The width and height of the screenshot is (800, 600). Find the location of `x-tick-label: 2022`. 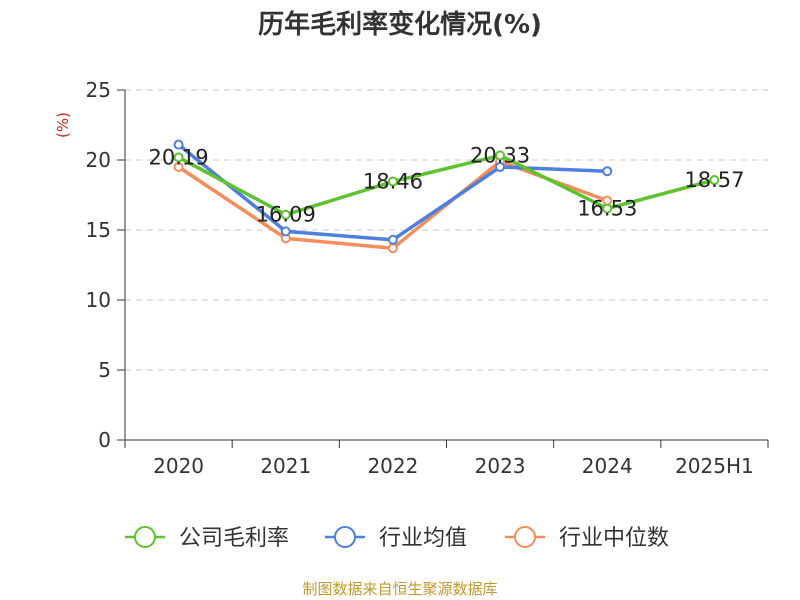

x-tick-label: 2022 is located at coordinates (392, 466).